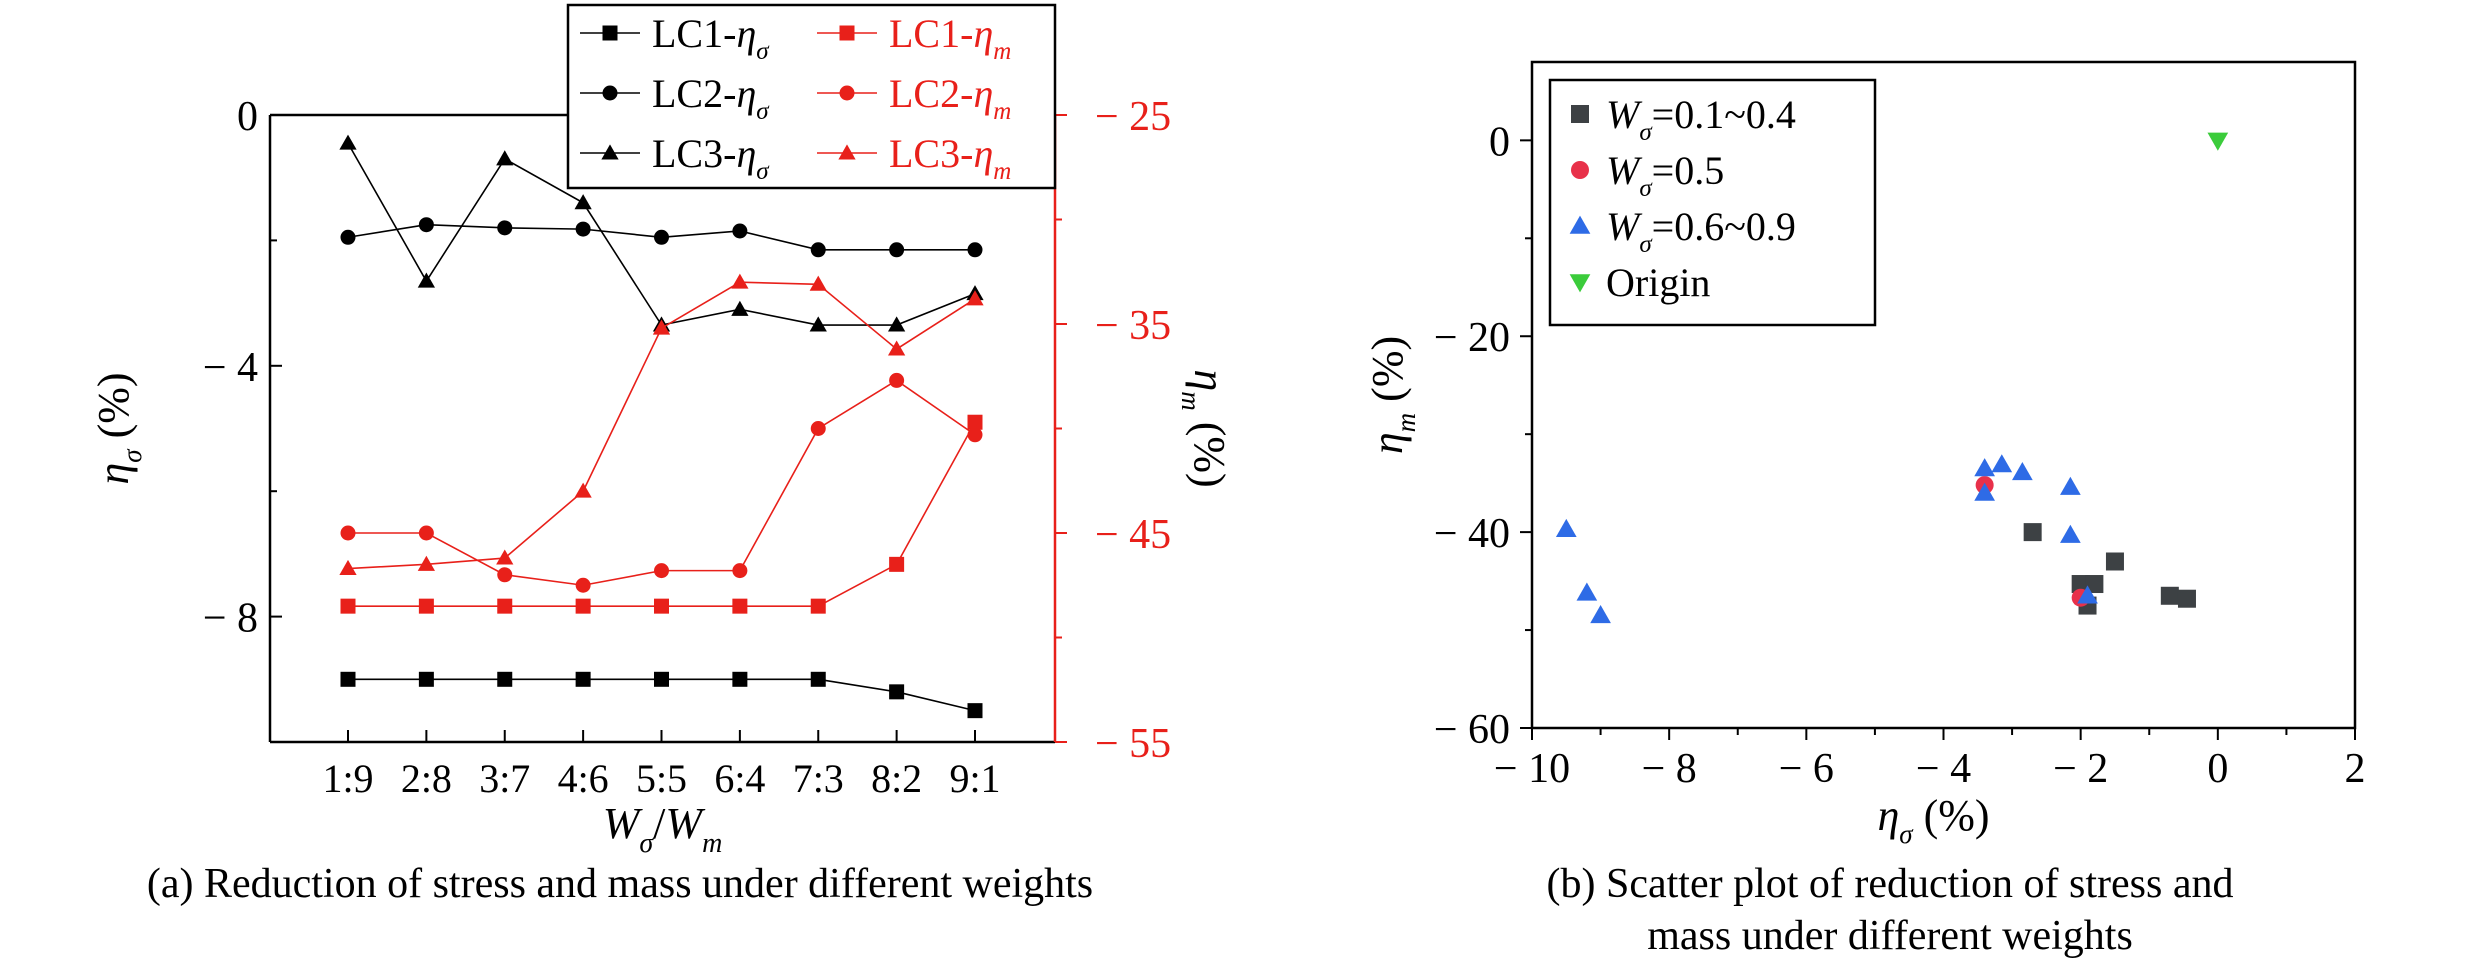 This screenshot has height=969, width=2481. What do you see at coordinates (931, 93) in the screenshot?
I see `label-text: LC2-` at bounding box center [931, 93].